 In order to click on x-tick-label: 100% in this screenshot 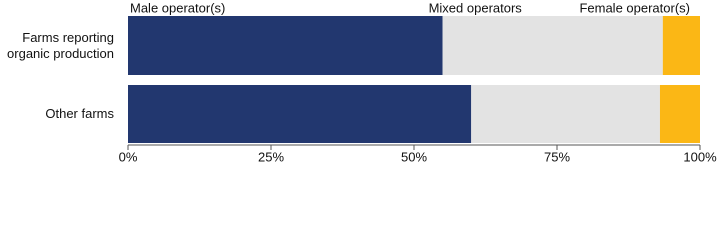, I will do `click(700, 156)`.